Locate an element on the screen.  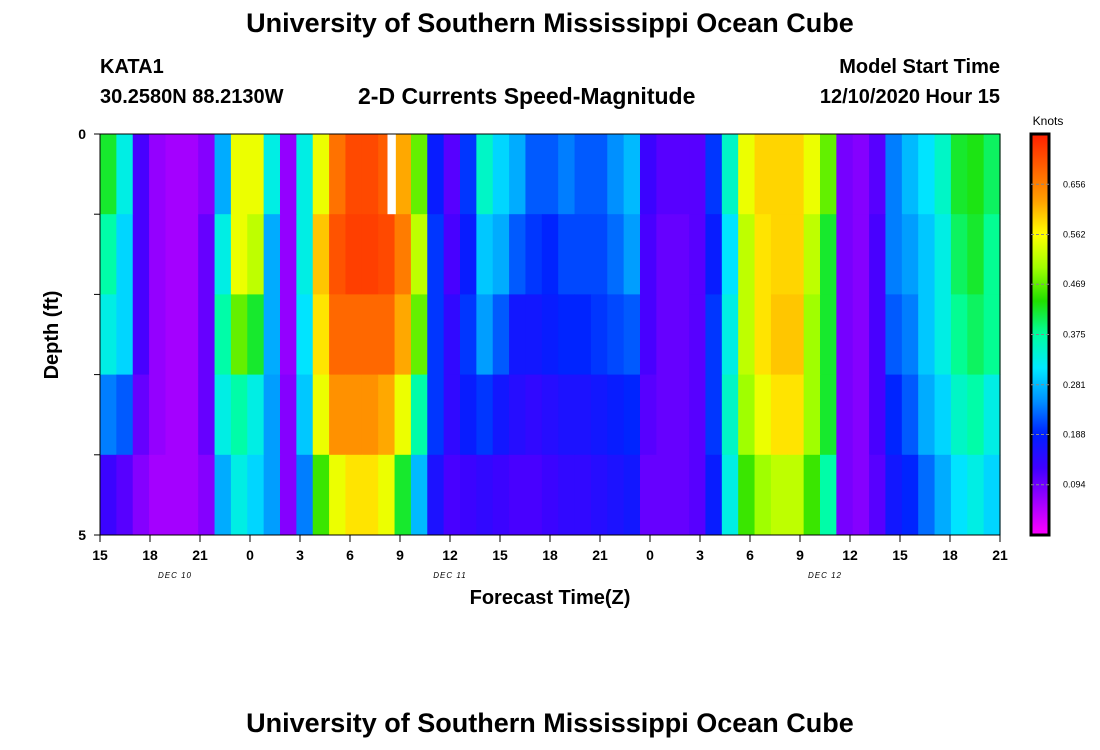
y-axis-label: Depth (ft) is located at coordinates (52, 335).